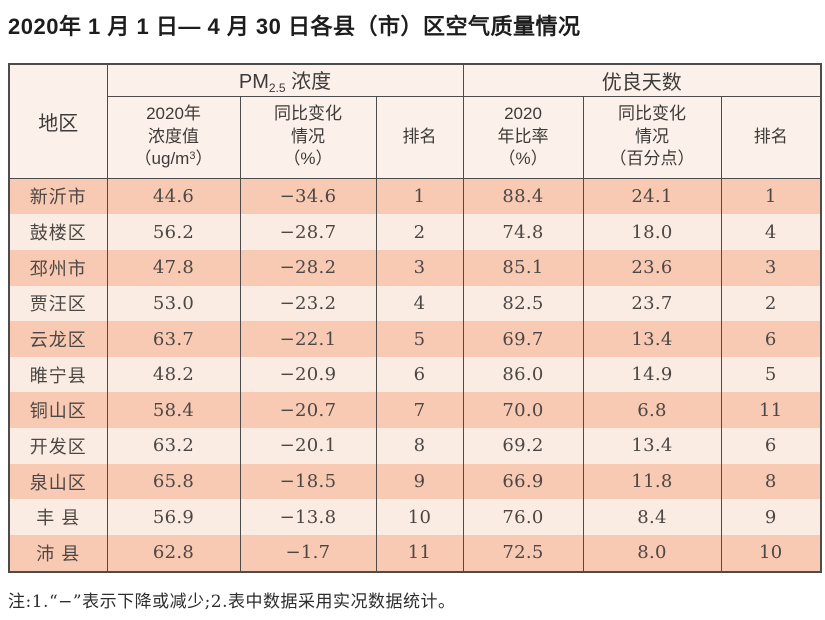  What do you see at coordinates (253, 82) in the screenshot?
I see `pm25-base: PM` at bounding box center [253, 82].